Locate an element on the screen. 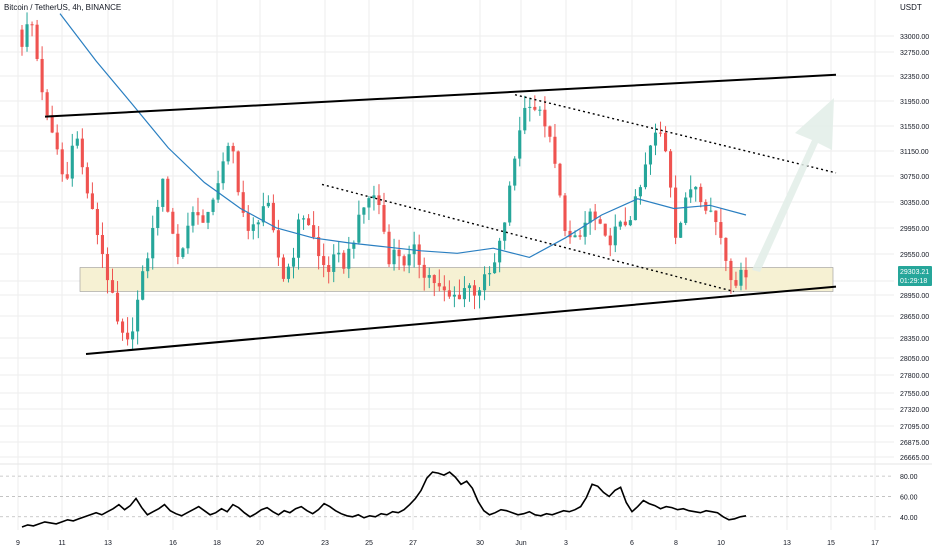 The width and height of the screenshot is (932, 550). time-tick-label: 9 is located at coordinates (18, 543).